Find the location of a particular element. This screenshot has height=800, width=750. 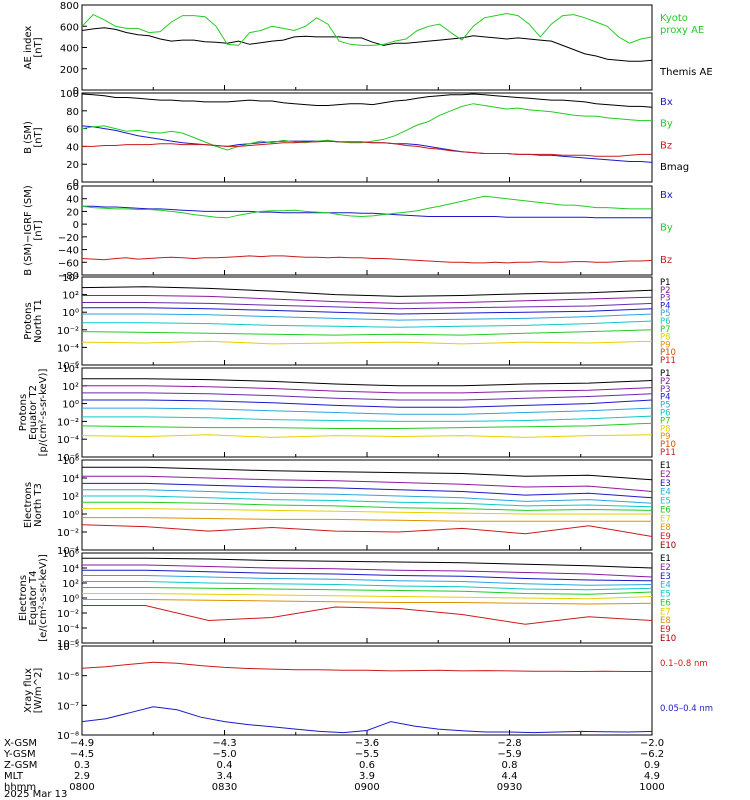

pn-series-P4-line is located at coordinates (367, 311).